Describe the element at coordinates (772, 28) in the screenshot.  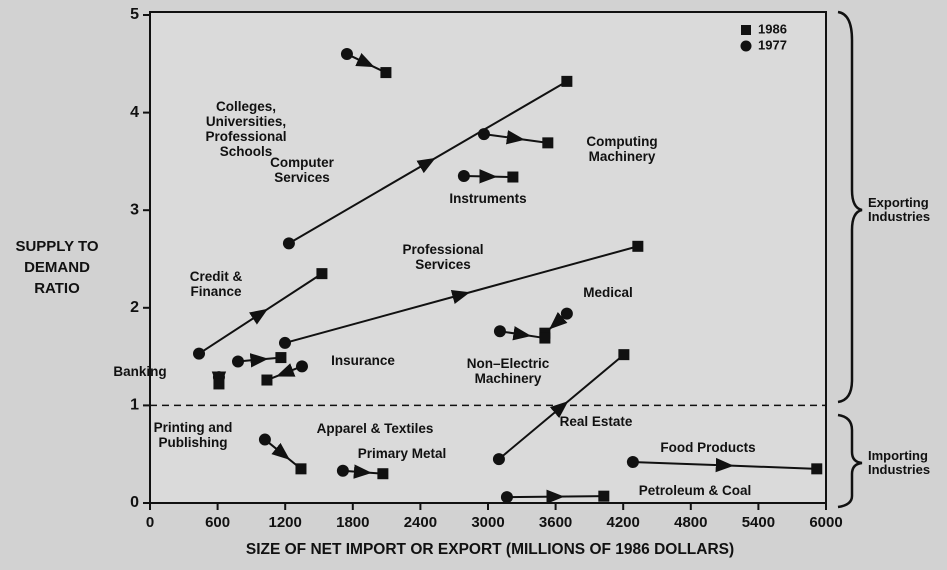
I see `legend-label: 1986` at that location.